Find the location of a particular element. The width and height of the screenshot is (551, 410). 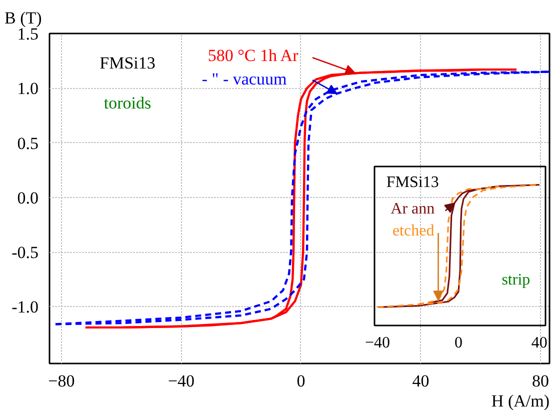

annotation: 580 °C 1h Ar is located at coordinates (253, 56).